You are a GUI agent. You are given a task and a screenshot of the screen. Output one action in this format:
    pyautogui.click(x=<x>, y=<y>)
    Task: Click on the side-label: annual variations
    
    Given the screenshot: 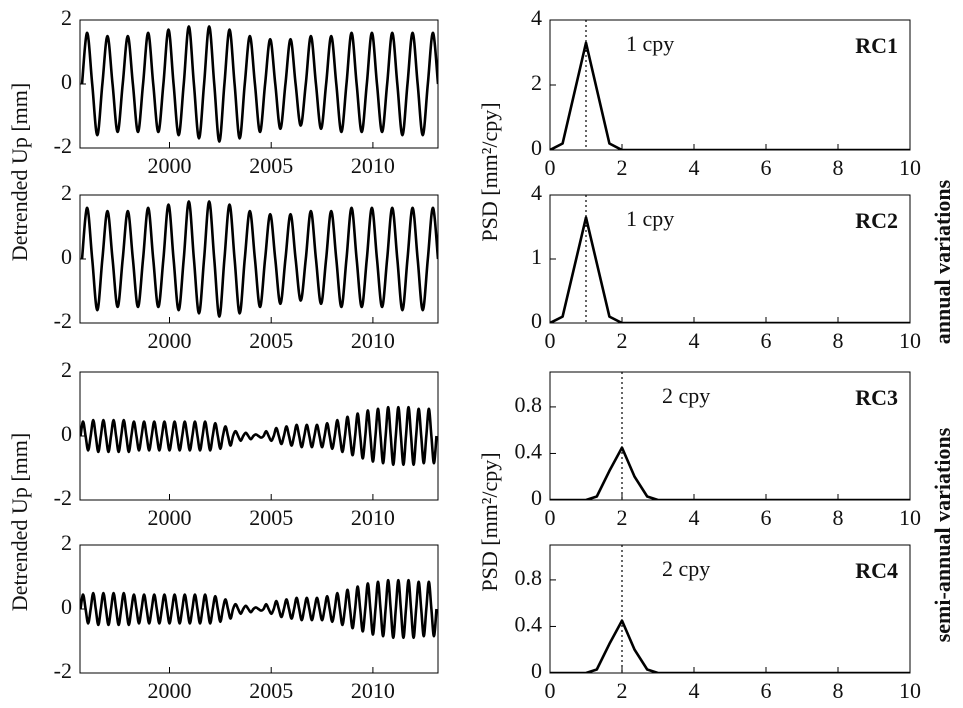 What is the action you would take?
    pyautogui.click(x=942, y=261)
    